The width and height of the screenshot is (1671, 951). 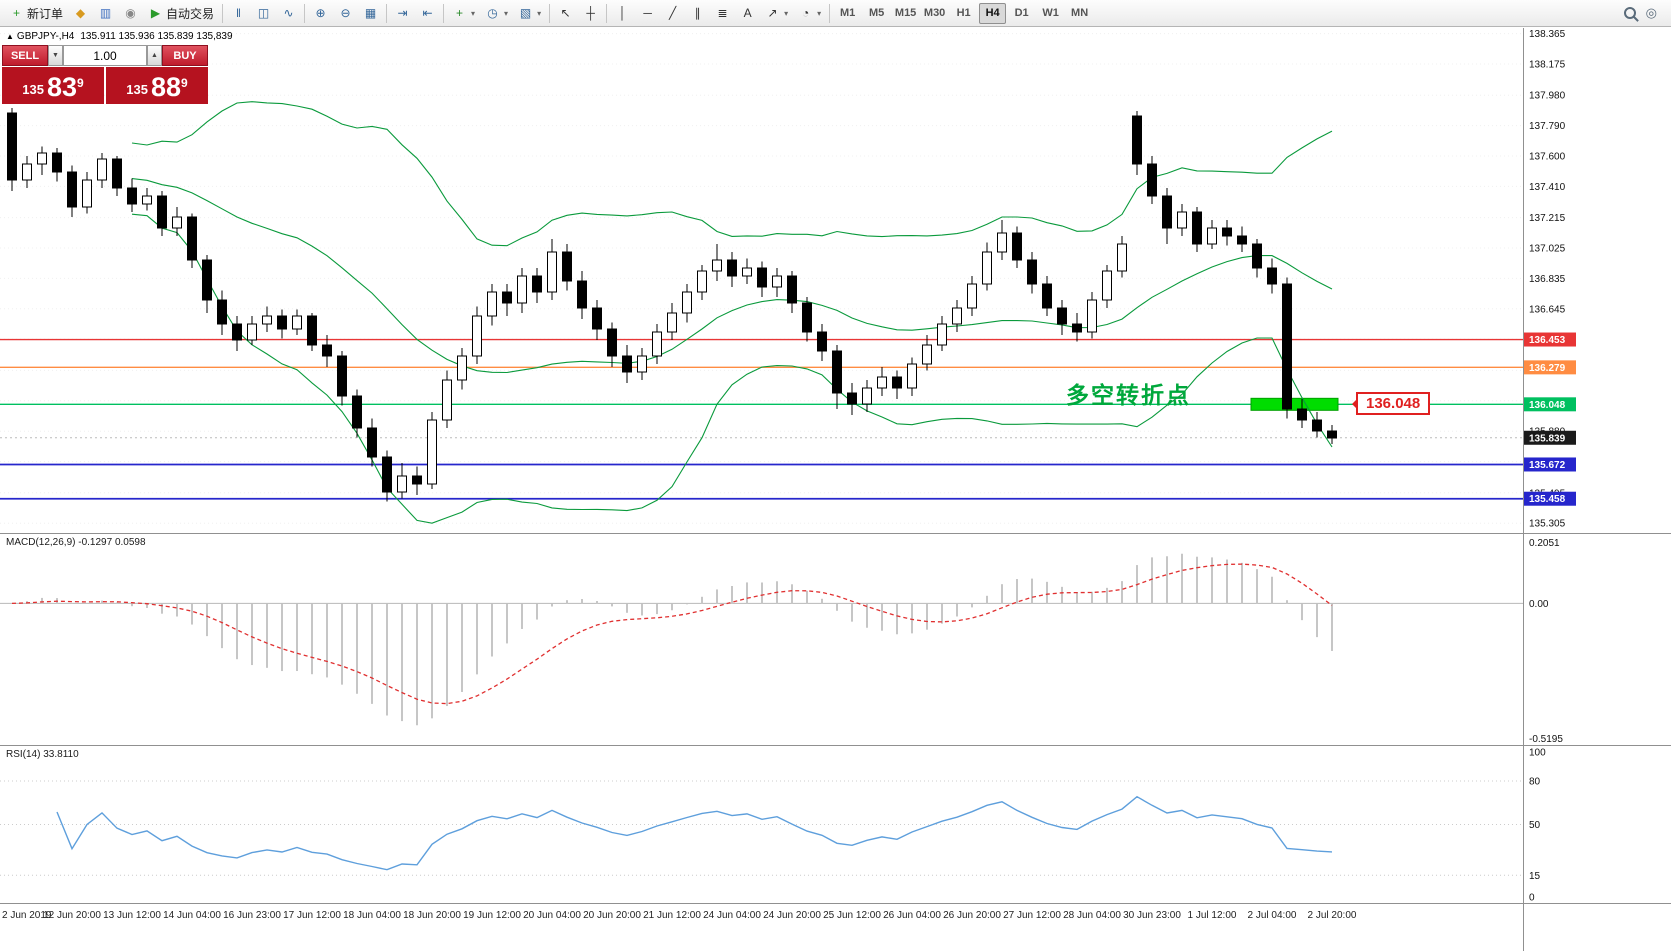 I want to click on text-tool-button: A, so click(x=747, y=13).